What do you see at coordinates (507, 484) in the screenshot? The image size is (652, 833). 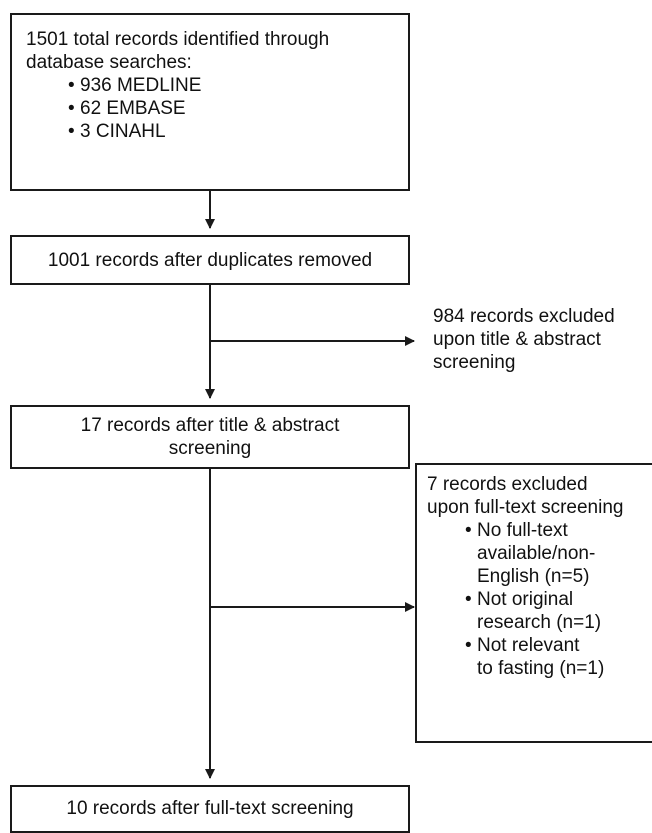 I see `fulltext-exclusion-line-1: 7 records excluded` at bounding box center [507, 484].